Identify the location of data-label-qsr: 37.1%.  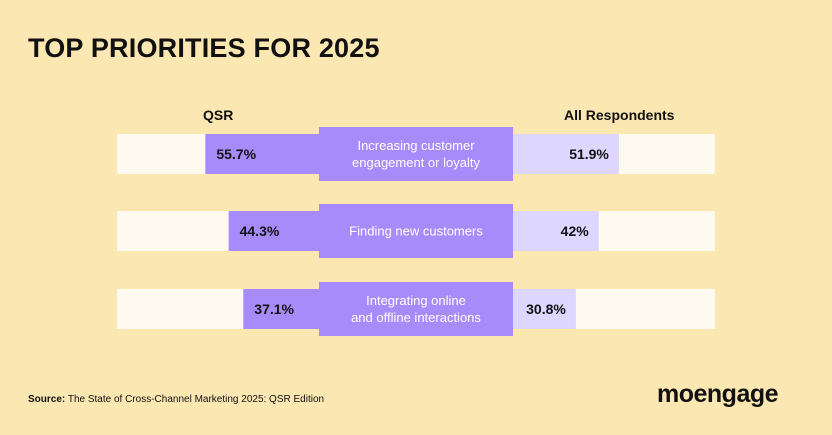
(274, 309).